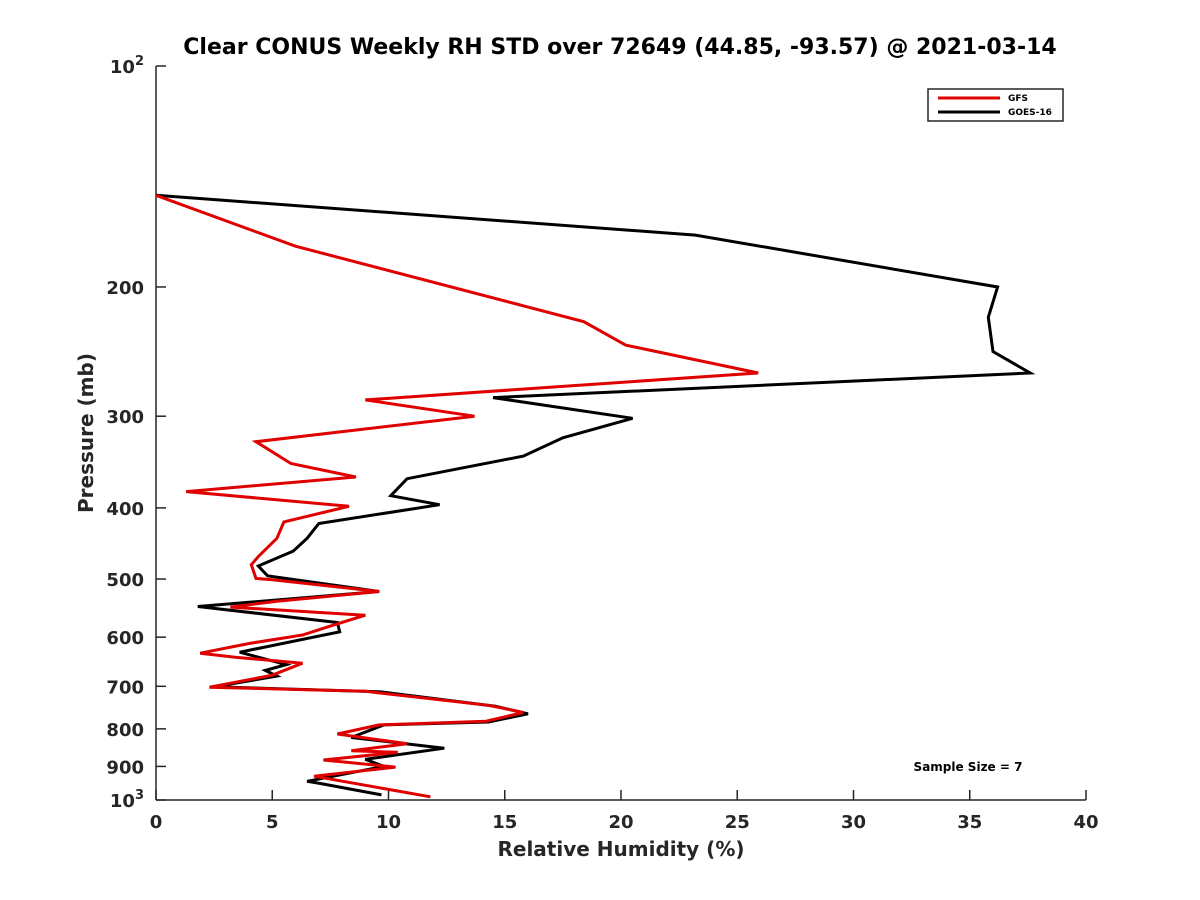 The height and width of the screenshot is (900, 1200). I want to click on x-tick-label: 15, so click(504, 822).